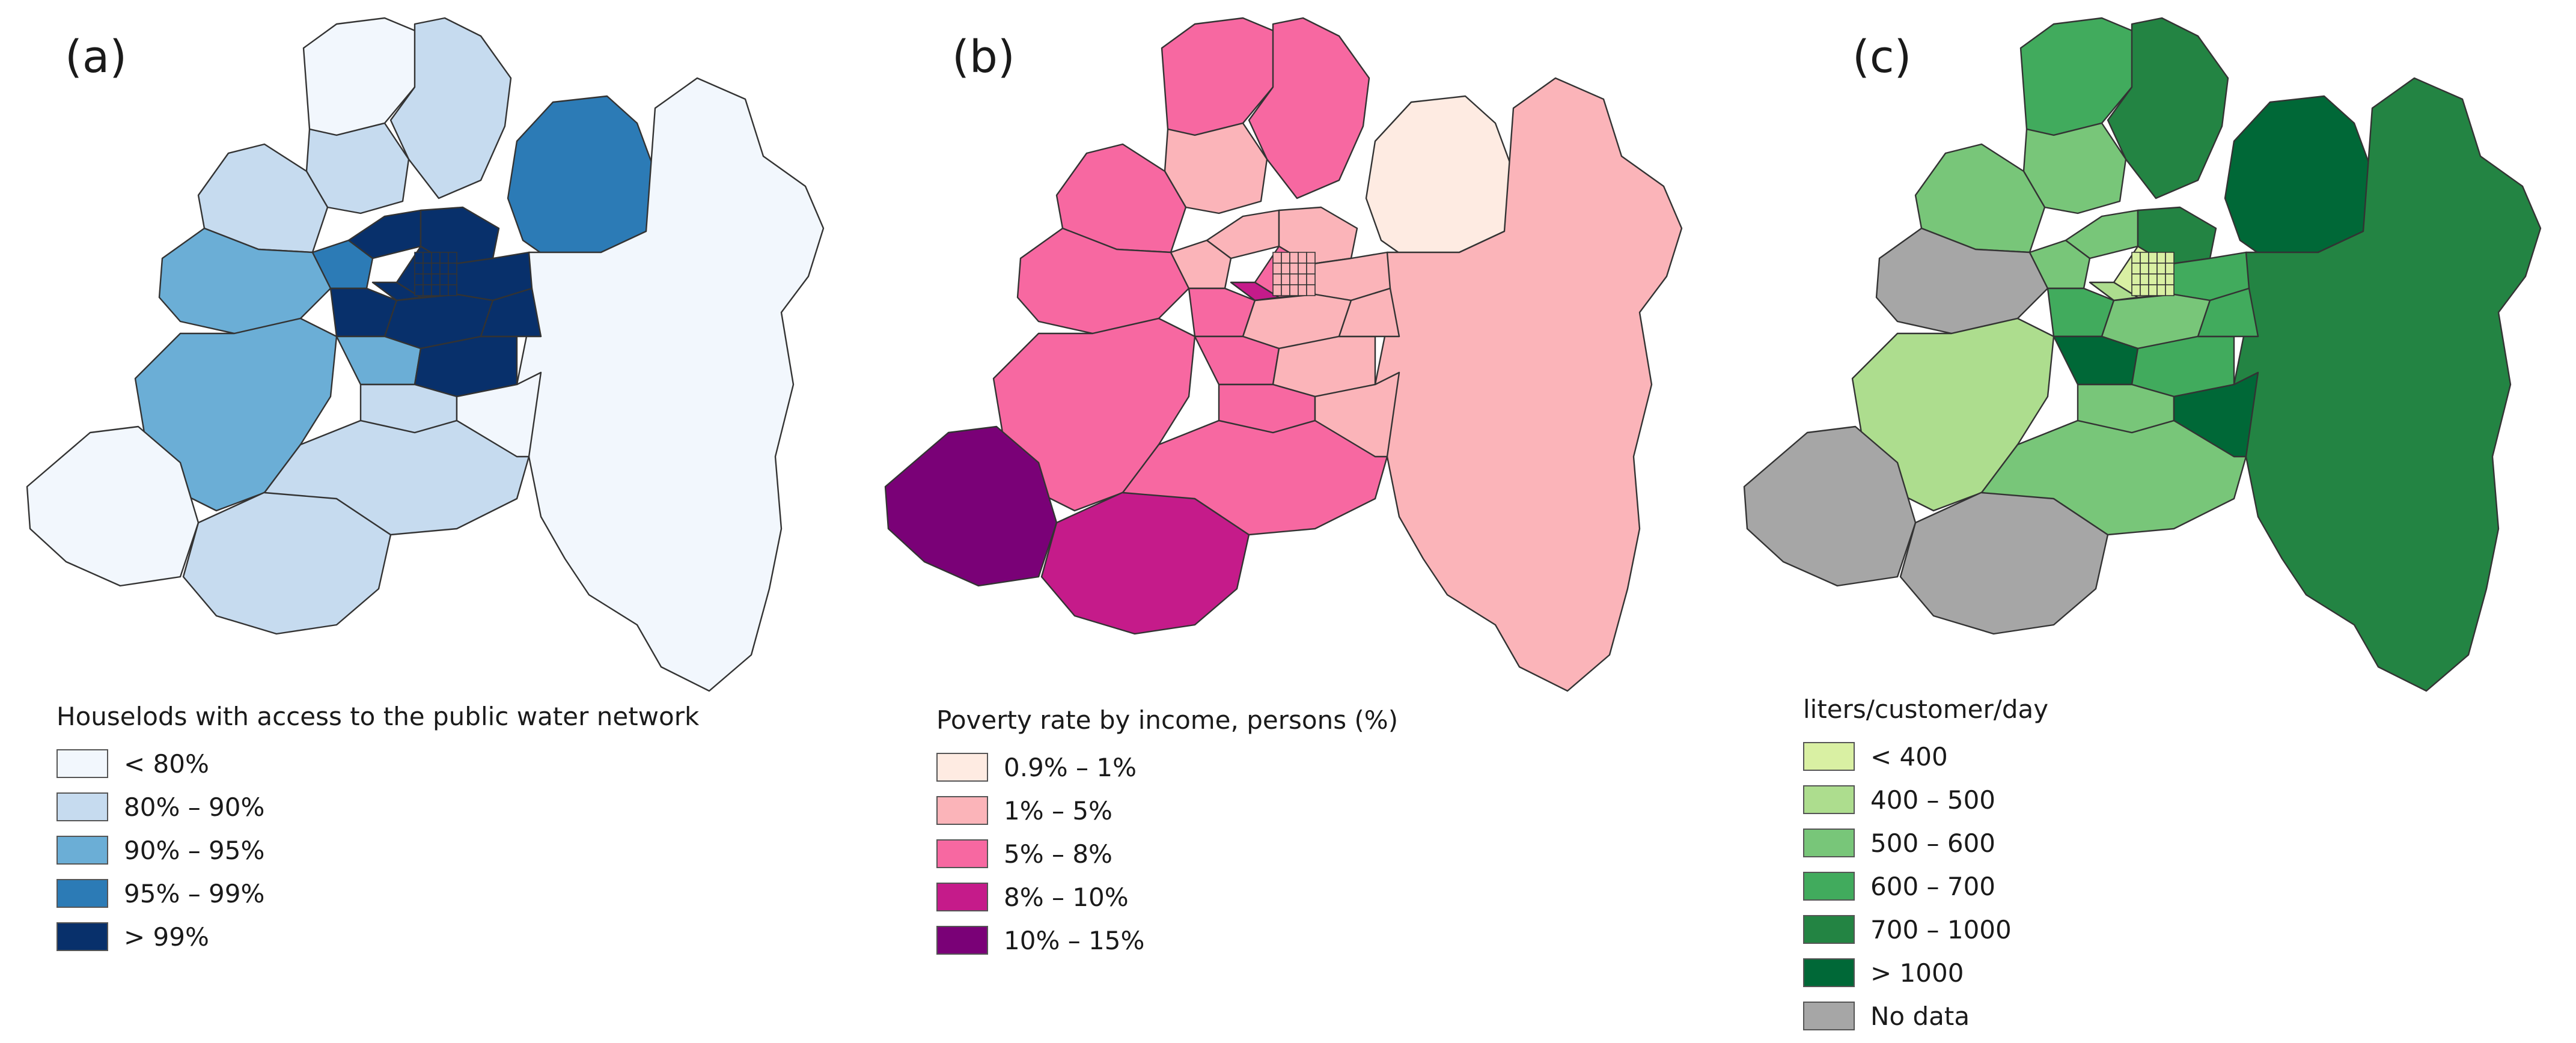 The width and height of the screenshot is (2576, 1043). What do you see at coordinates (166, 937) in the screenshot?
I see `legend-label: > 99%` at bounding box center [166, 937].